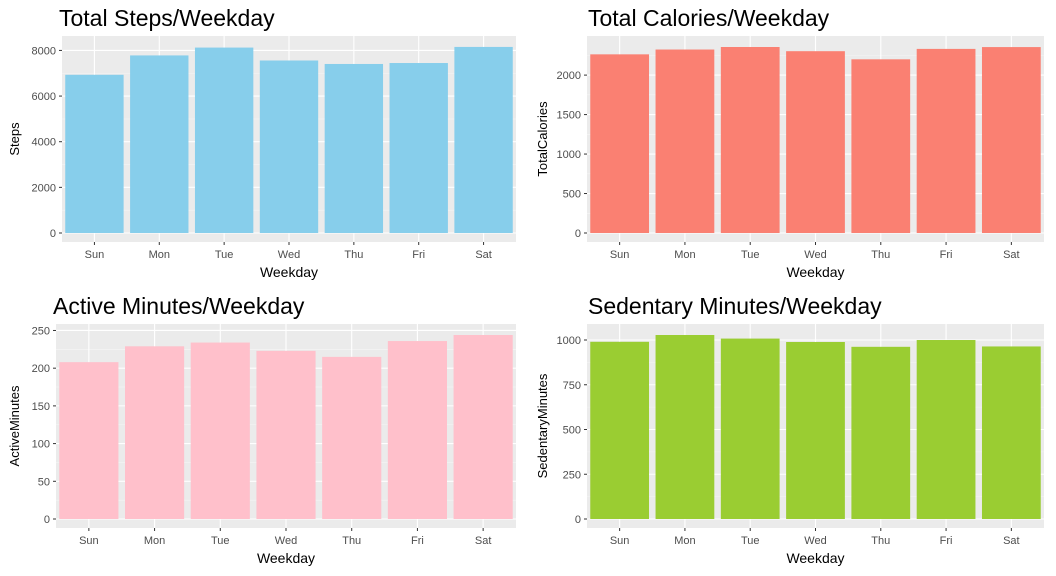 This screenshot has height=576, width=1056. Describe the element at coordinates (179, 306) in the screenshot. I see `chart-title: Active Minutes/Weekday` at that location.